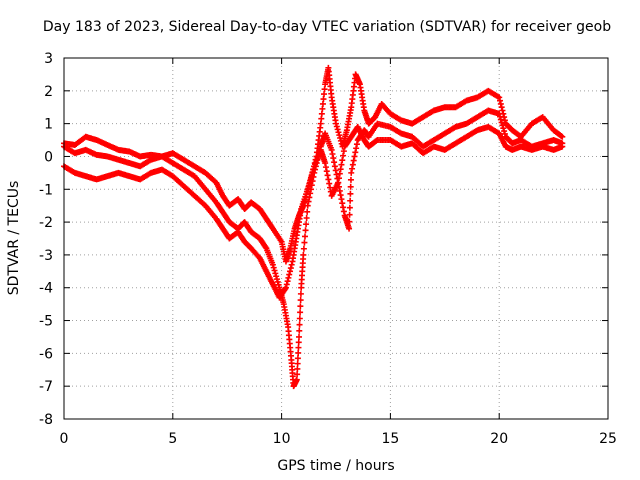 Image resolution: width=640 pixels, height=480 pixels. I want to click on y-tick-label: -4, so click(46, 289).